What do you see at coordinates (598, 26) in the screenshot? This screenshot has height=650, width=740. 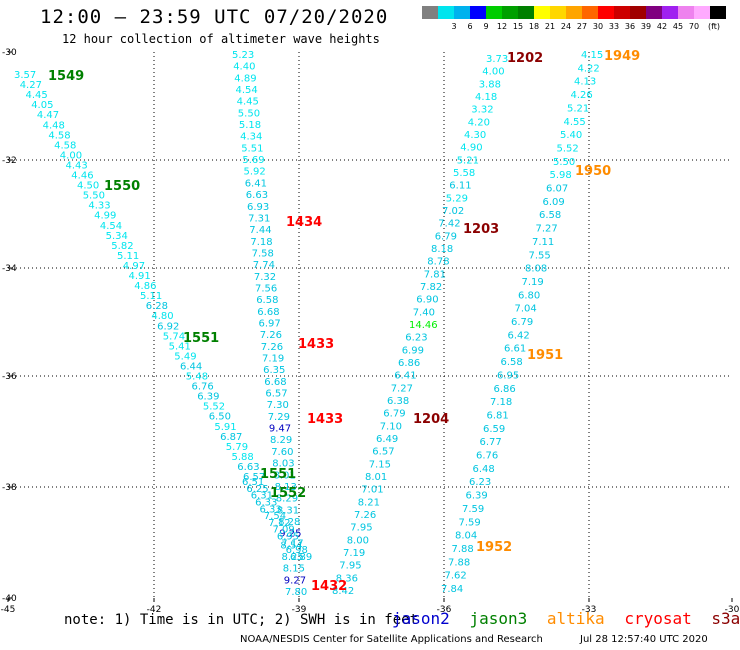 I see `color-scale-label: 30` at bounding box center [598, 26].